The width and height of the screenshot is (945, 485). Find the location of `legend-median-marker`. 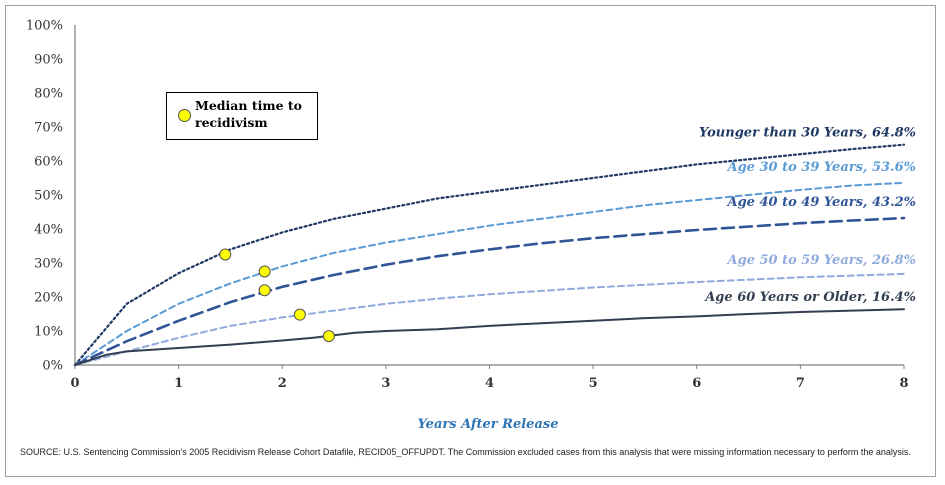

legend-median-marker is located at coordinates (184, 115).